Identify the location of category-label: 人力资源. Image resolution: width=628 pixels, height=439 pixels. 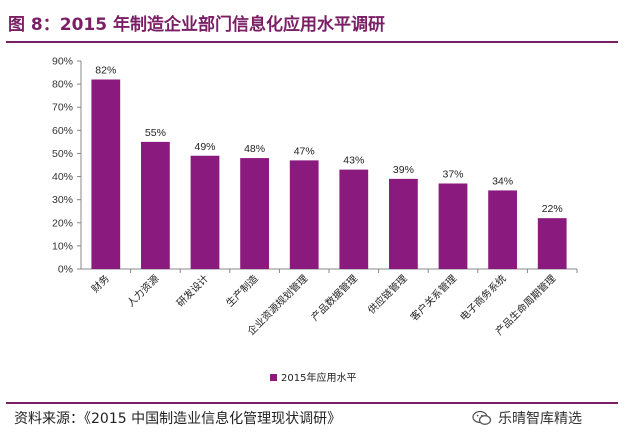
(142, 290).